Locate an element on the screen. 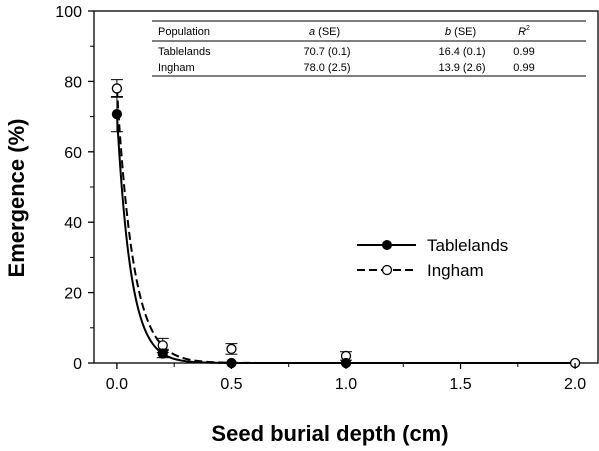  table-row-tablelands-b: 16.4 (0.1) is located at coordinates (461, 52).